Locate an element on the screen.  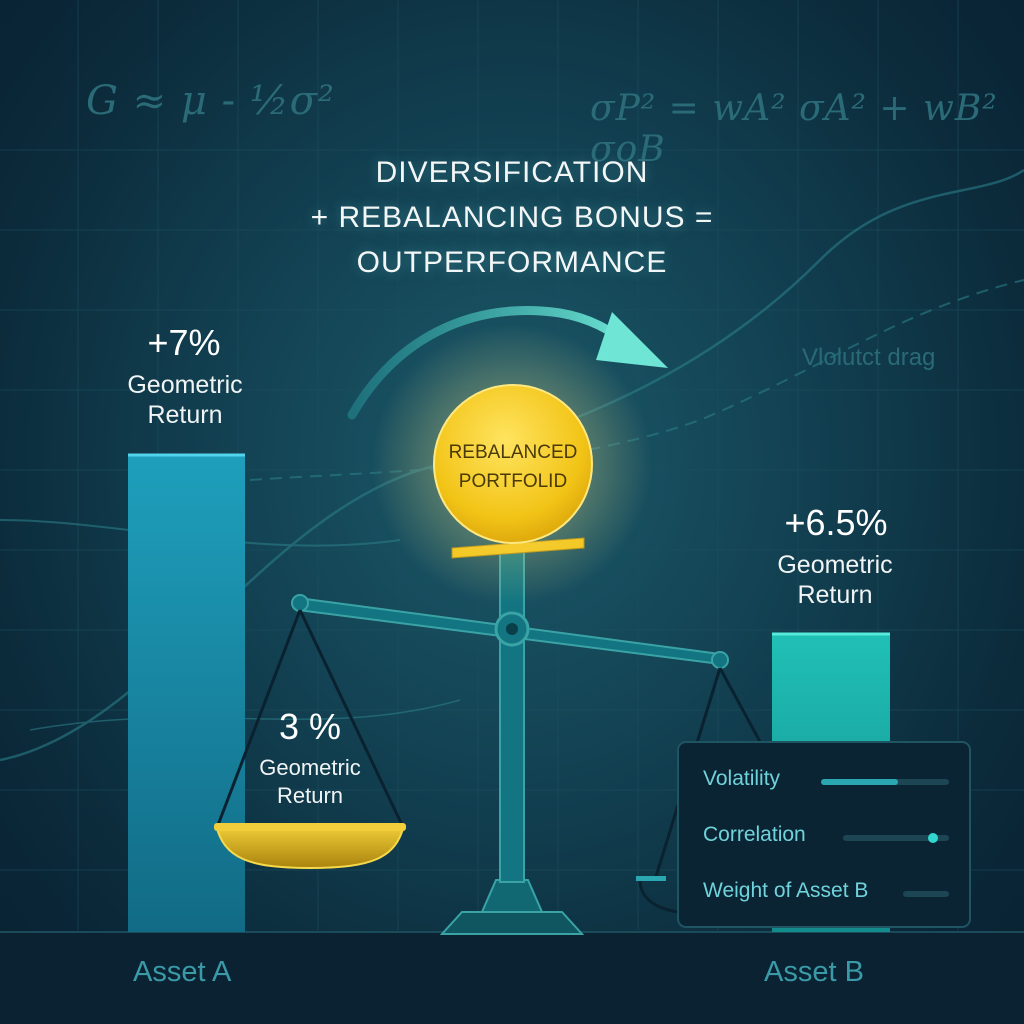
faint-note: Vlolutct drag is located at coordinates (869, 357).